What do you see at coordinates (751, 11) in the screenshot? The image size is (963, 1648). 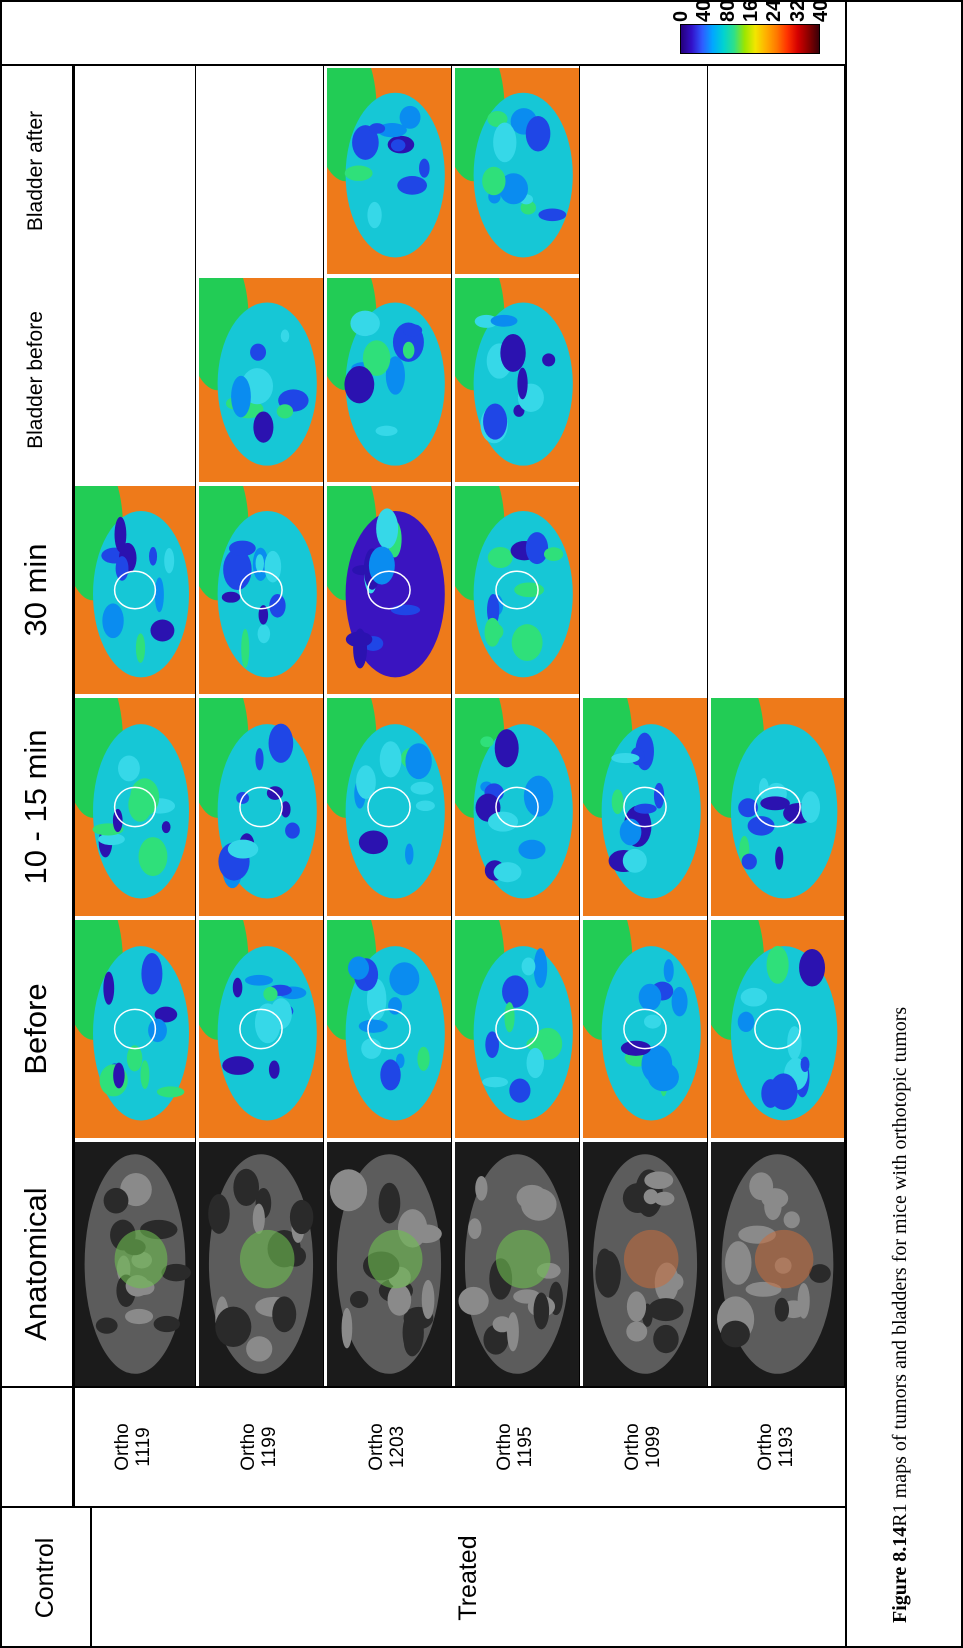 I see `colorbar-tick-label: 1600` at bounding box center [751, 11].